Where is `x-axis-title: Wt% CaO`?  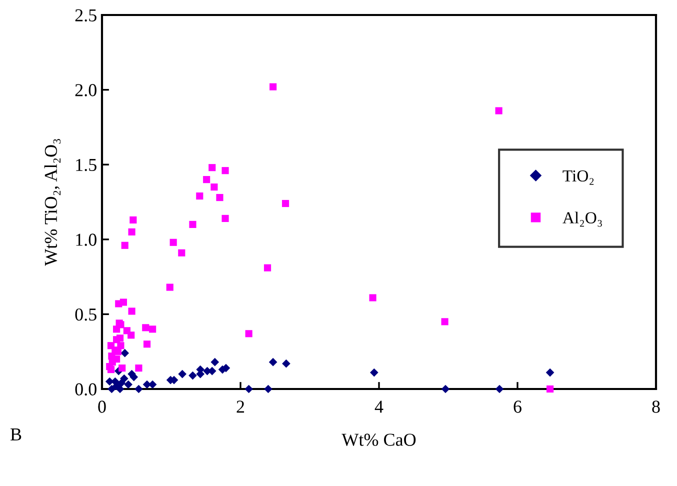
x-axis-title: Wt% CaO is located at coordinates (379, 440).